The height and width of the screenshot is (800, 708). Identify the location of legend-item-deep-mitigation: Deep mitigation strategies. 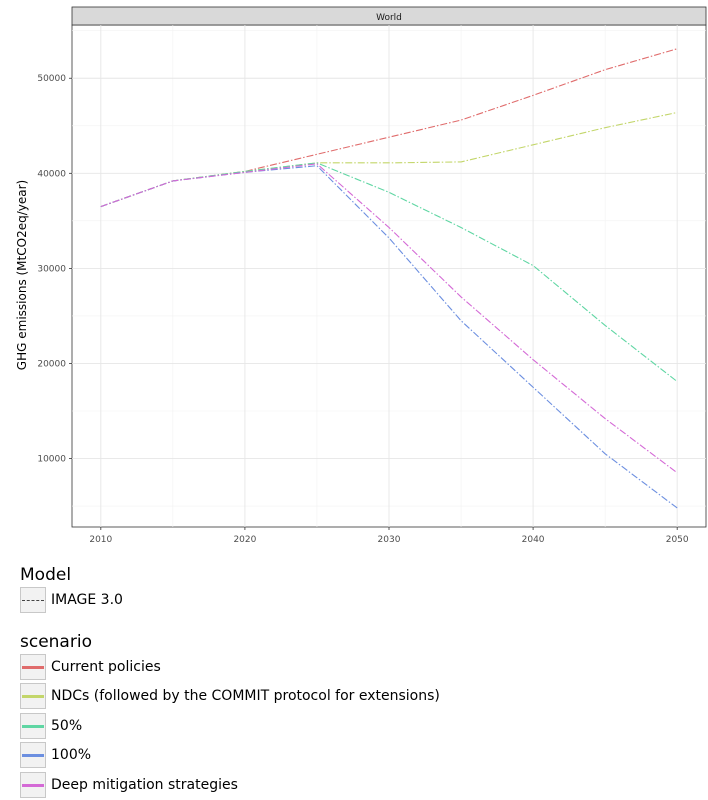
(230, 785).